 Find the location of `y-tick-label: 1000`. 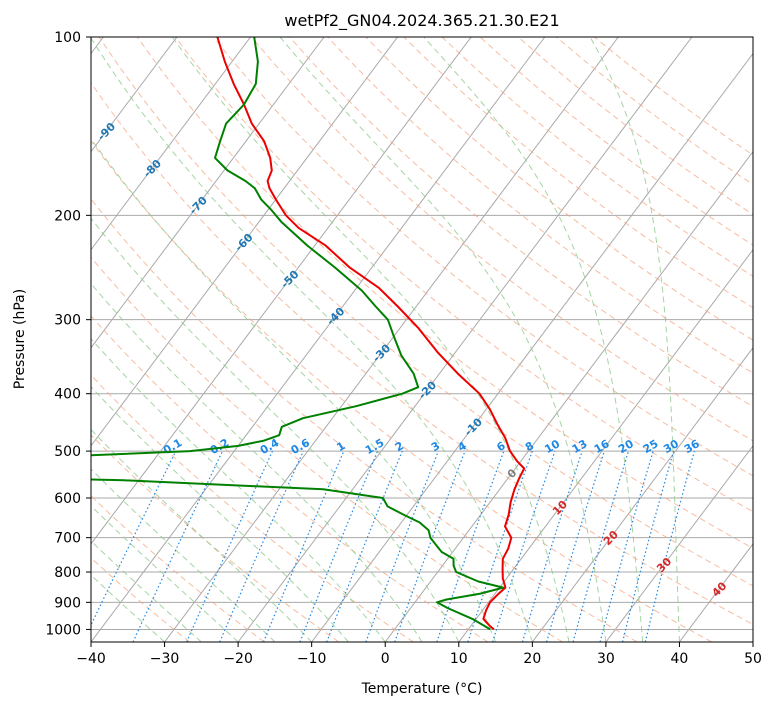

y-tick-label: 1000 is located at coordinates (63, 630).